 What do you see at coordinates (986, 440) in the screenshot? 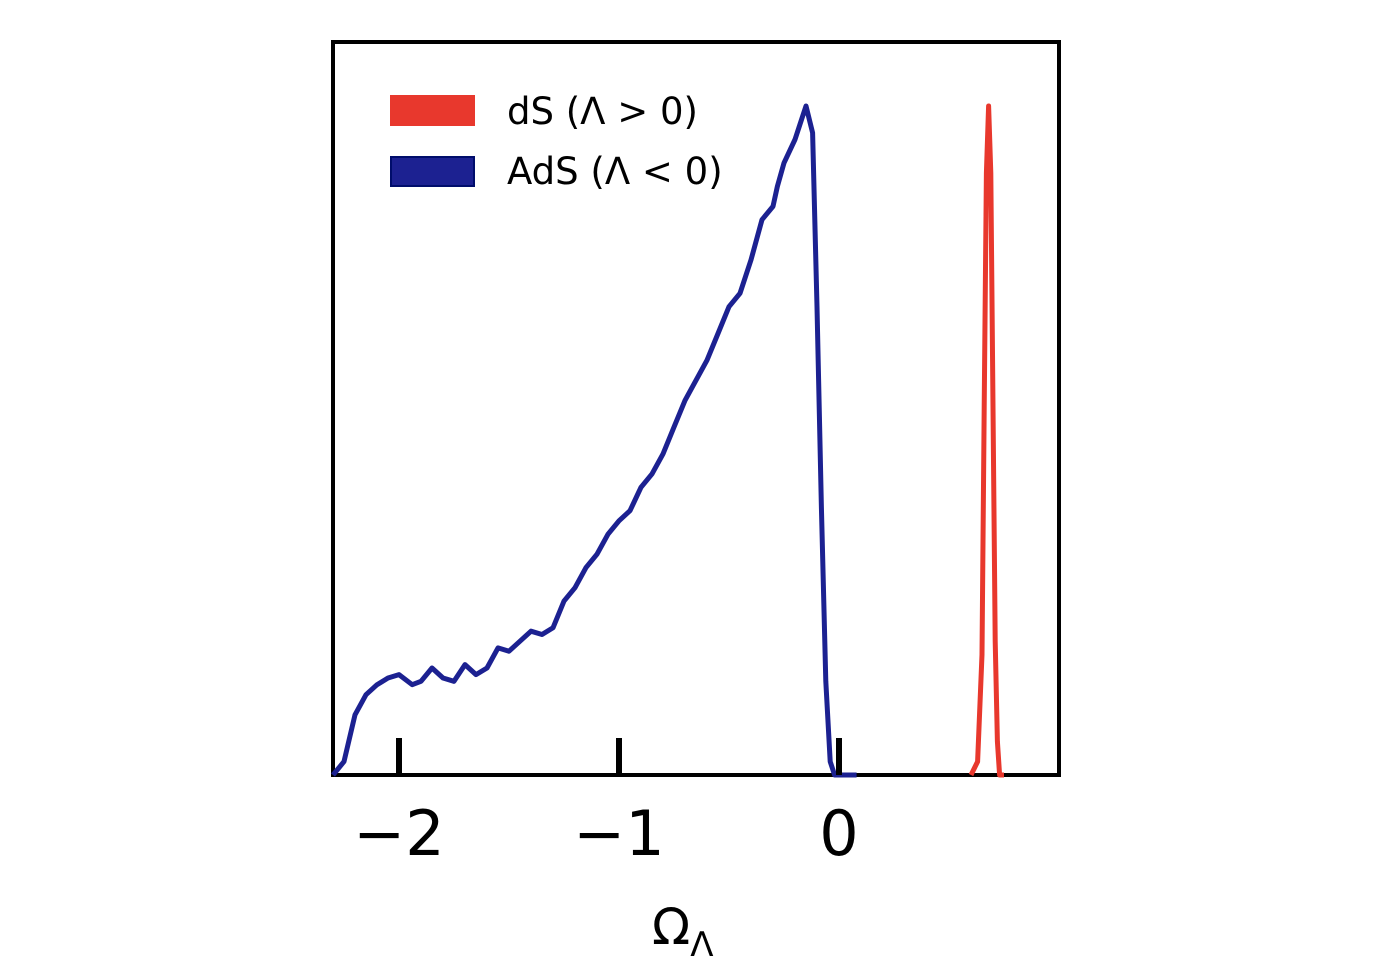
I see `series-line-ds` at bounding box center [986, 440].